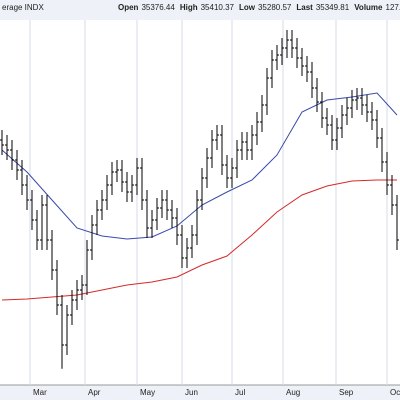  I want to click on x-tick-label: Jul, so click(240, 392).